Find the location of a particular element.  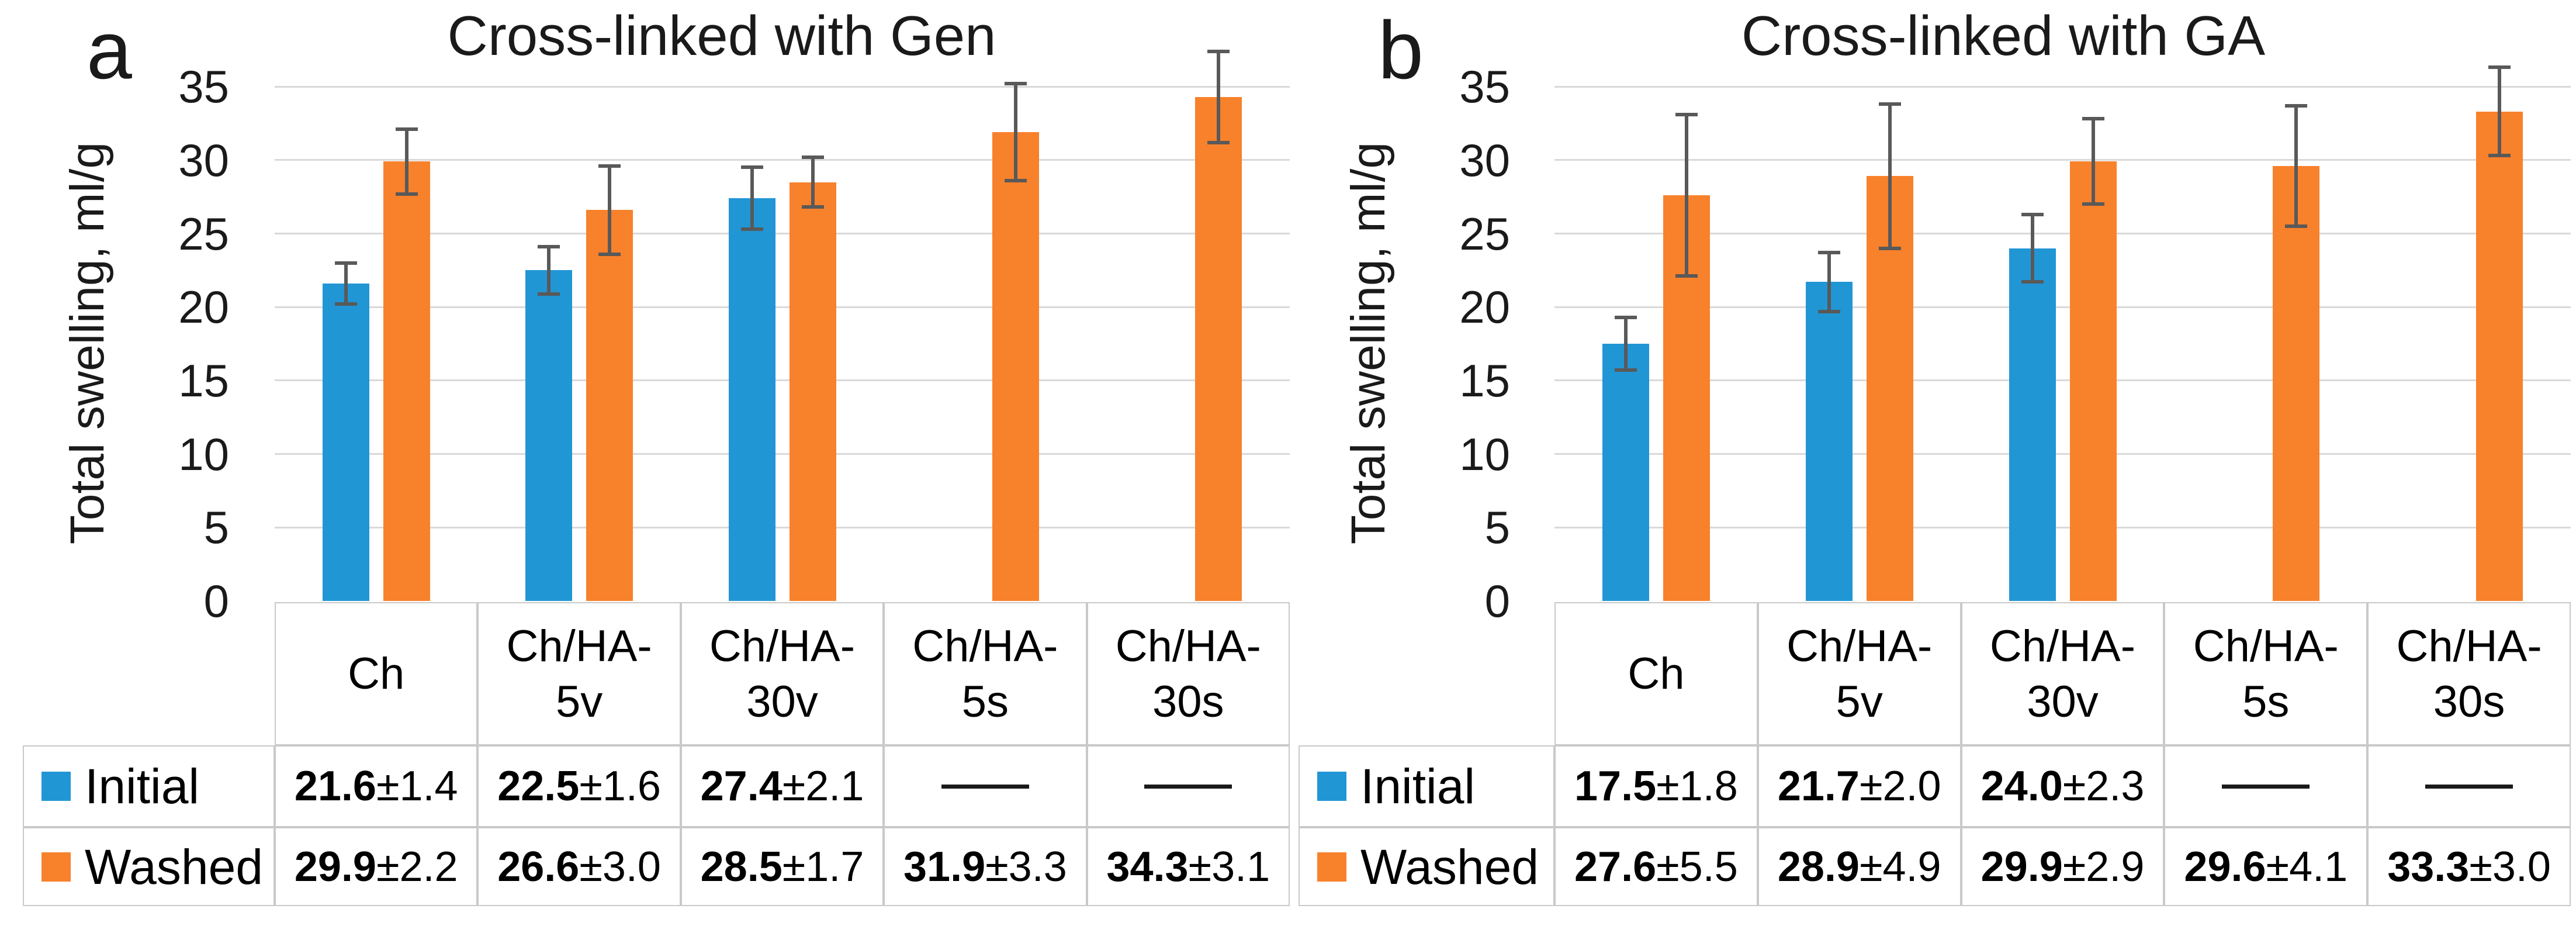

value-cell: 27.4 ±2.1 is located at coordinates (782, 786).